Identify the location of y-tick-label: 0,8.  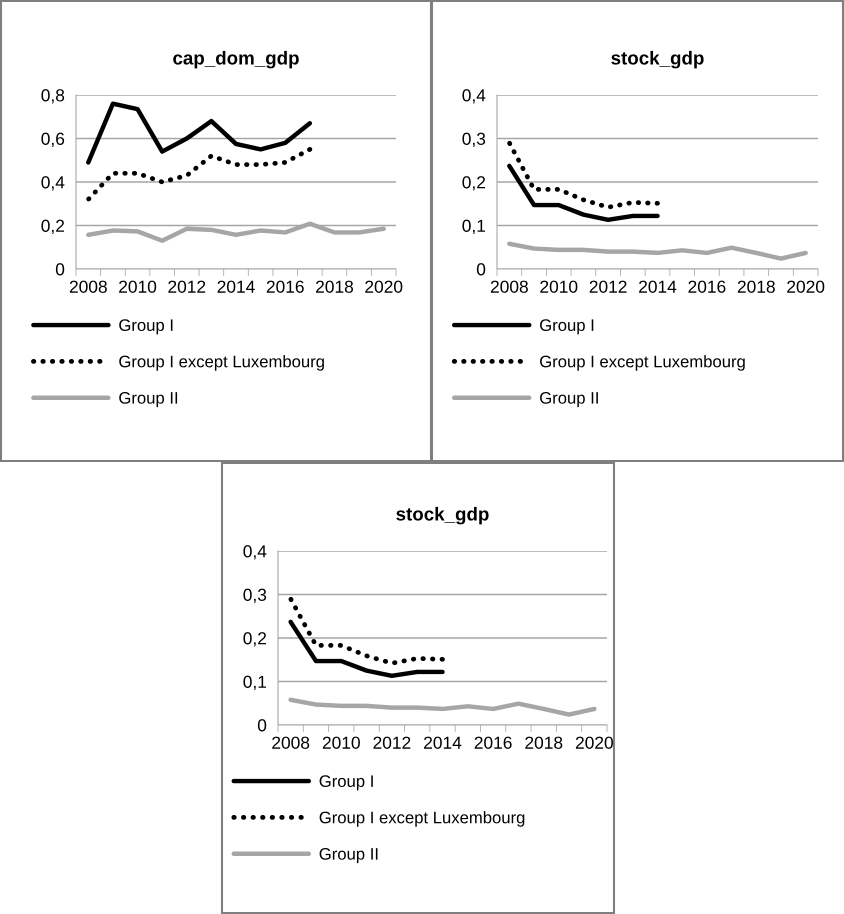
(52, 96).